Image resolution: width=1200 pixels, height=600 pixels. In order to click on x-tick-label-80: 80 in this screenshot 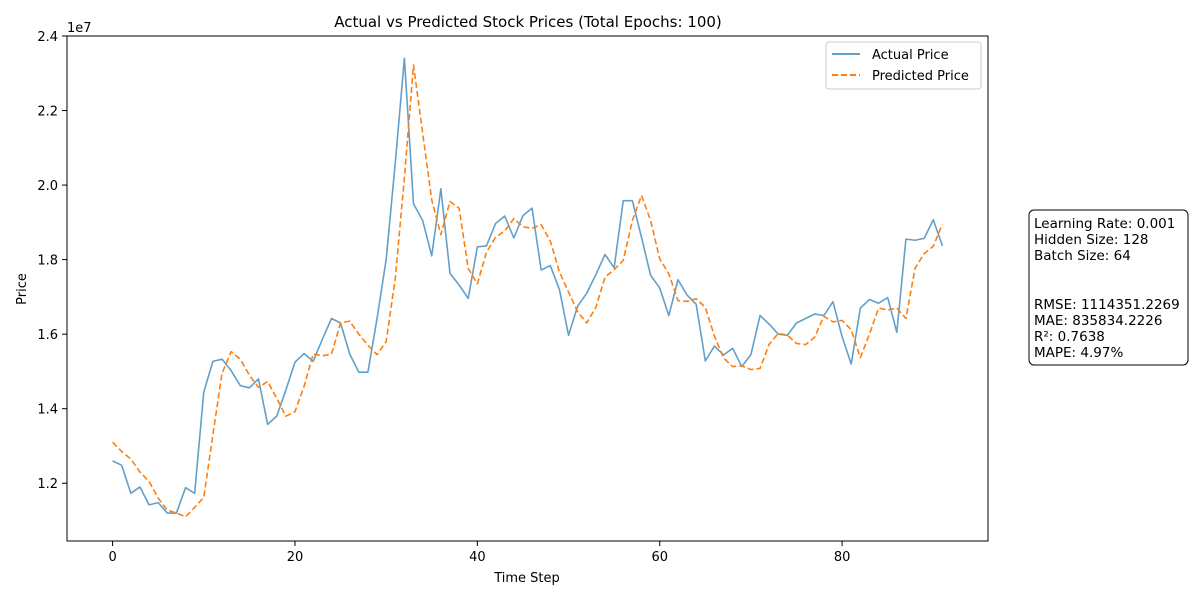, I will do `click(842, 557)`.